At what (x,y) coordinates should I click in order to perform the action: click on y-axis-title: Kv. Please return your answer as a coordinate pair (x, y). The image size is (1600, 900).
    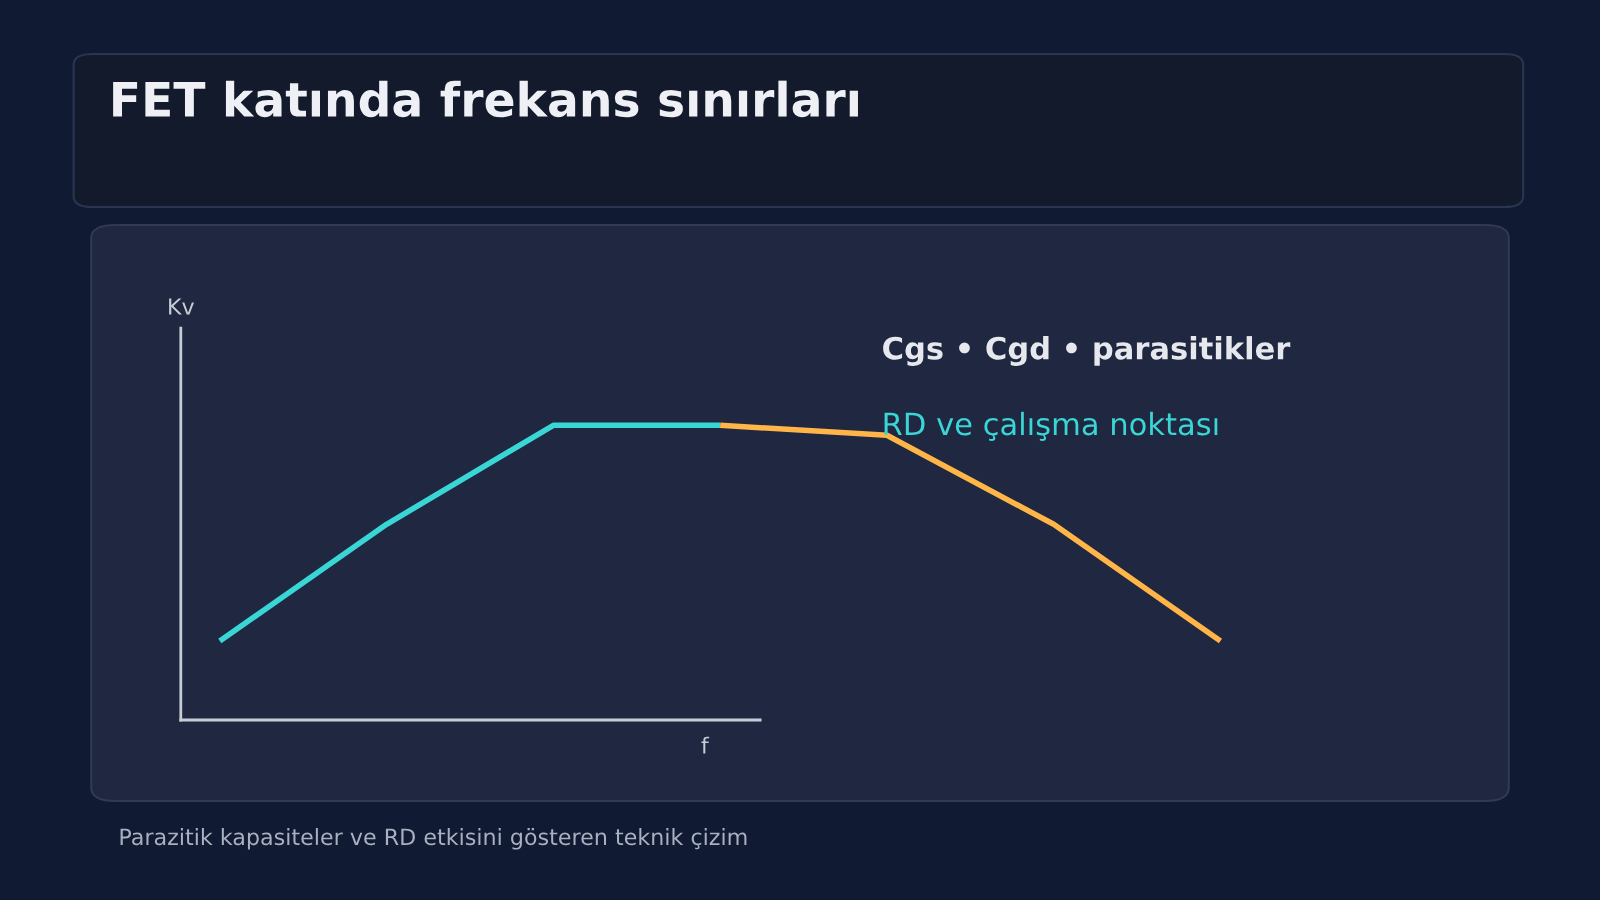
    Looking at the image, I should click on (181, 306).